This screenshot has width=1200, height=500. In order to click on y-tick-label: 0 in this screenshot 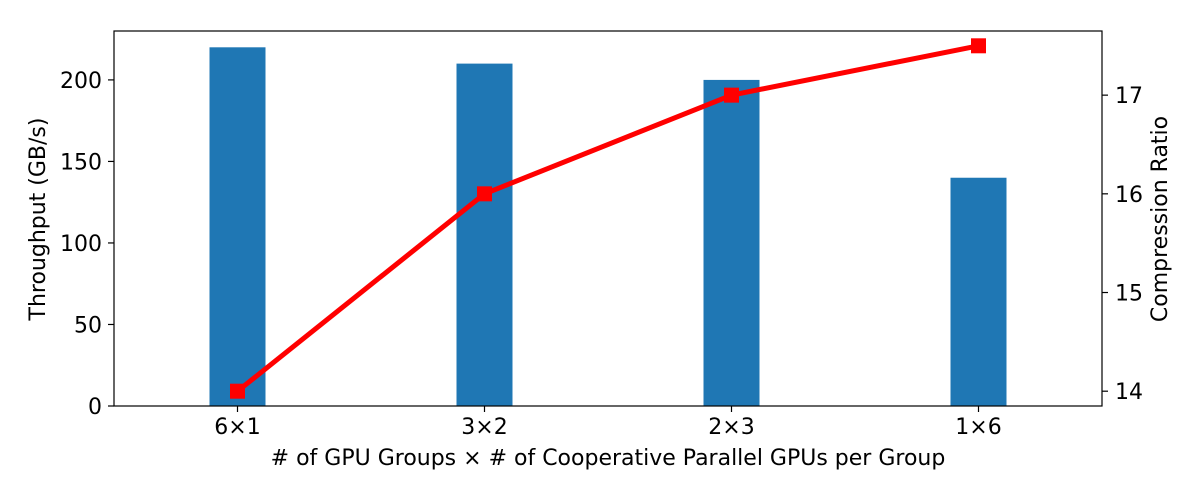, I will do `click(95, 407)`.